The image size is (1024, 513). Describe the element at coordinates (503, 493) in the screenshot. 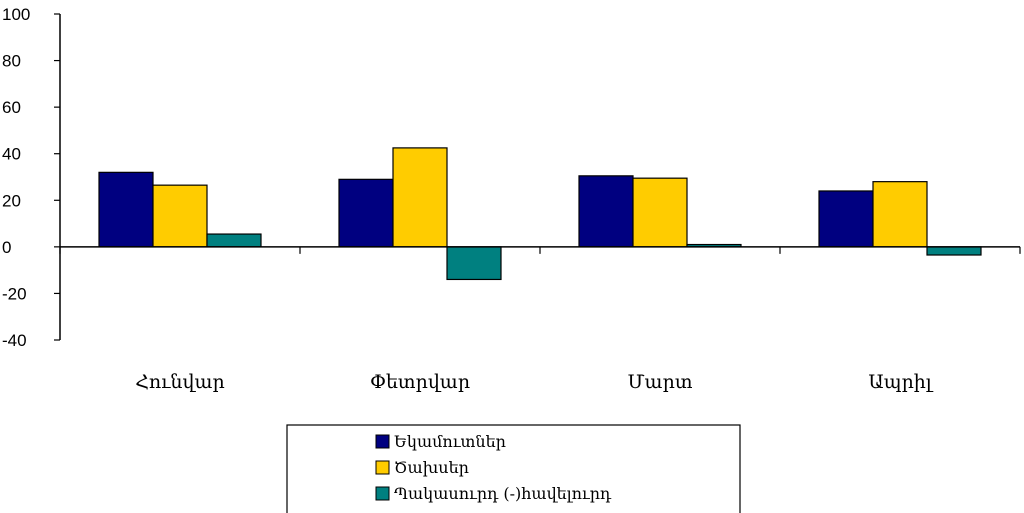

I see `legend-label: Պակասուրդ (-)հավելուրդ` at that location.